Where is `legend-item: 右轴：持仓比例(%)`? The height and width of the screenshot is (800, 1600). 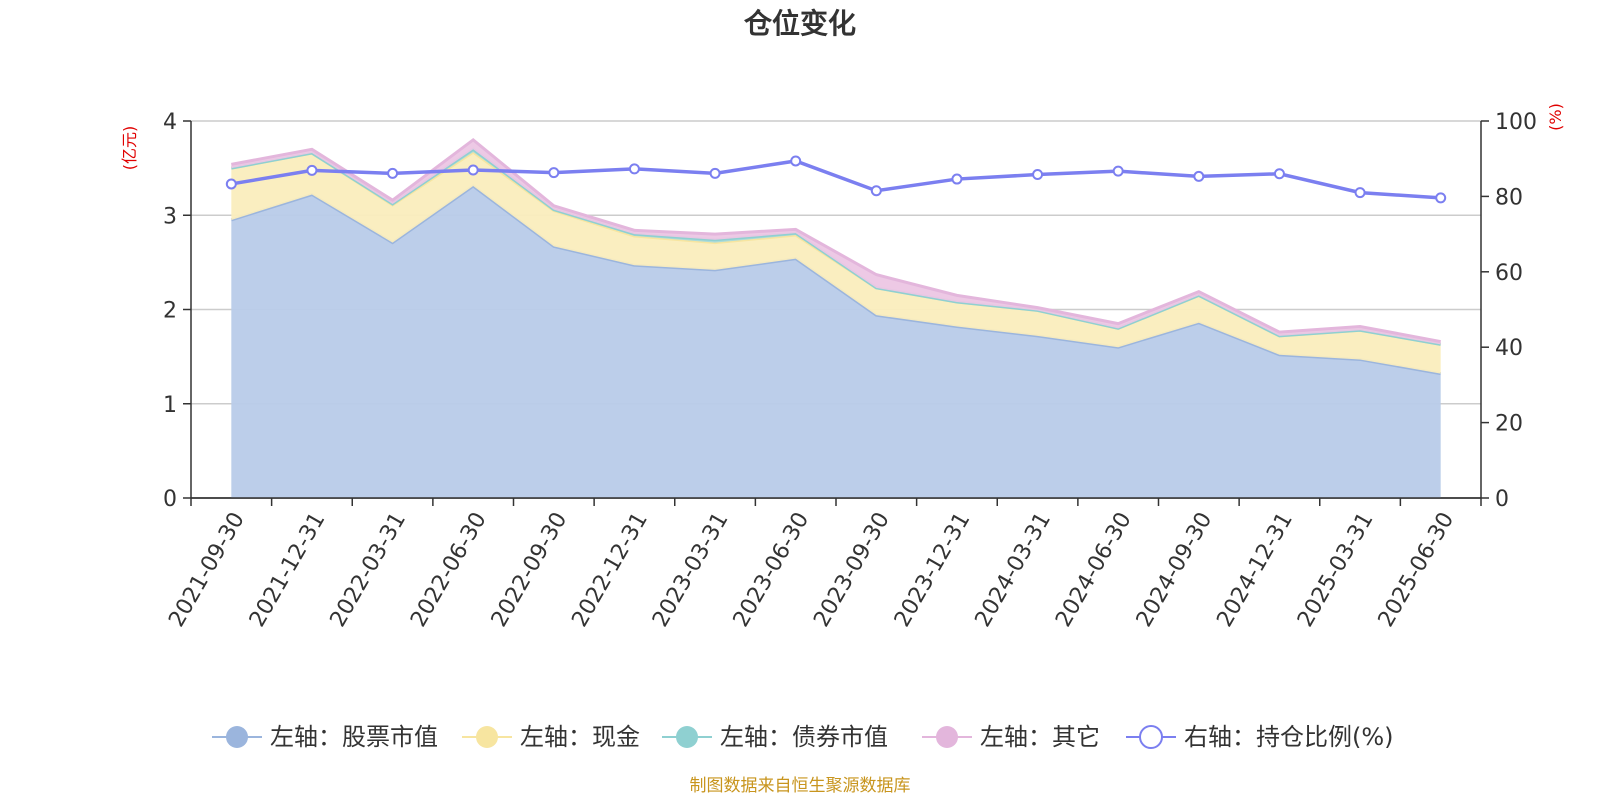 legend-item: 右轴：持仓比例(%) is located at coordinates (1260, 737).